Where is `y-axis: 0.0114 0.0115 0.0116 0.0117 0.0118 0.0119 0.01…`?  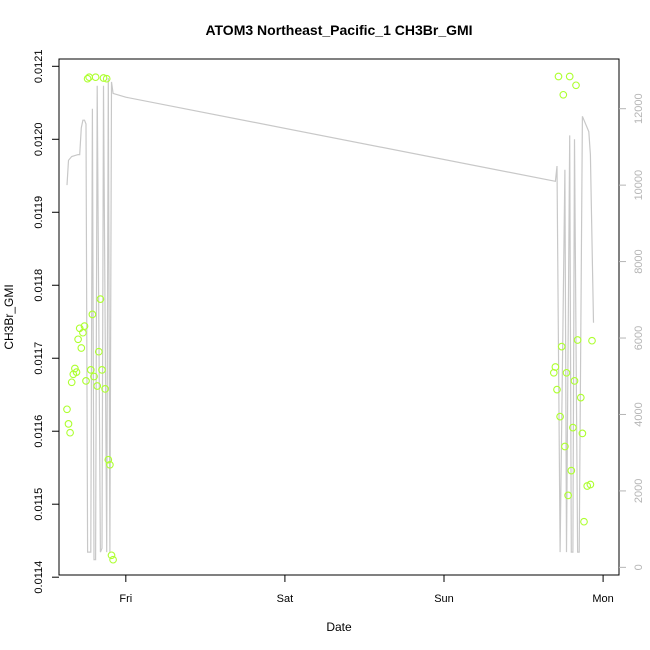 y-axis: 0.0114 0.0115 0.0116 0.0117 0.0118 0.0119 0.01… is located at coordinates (46, 321).